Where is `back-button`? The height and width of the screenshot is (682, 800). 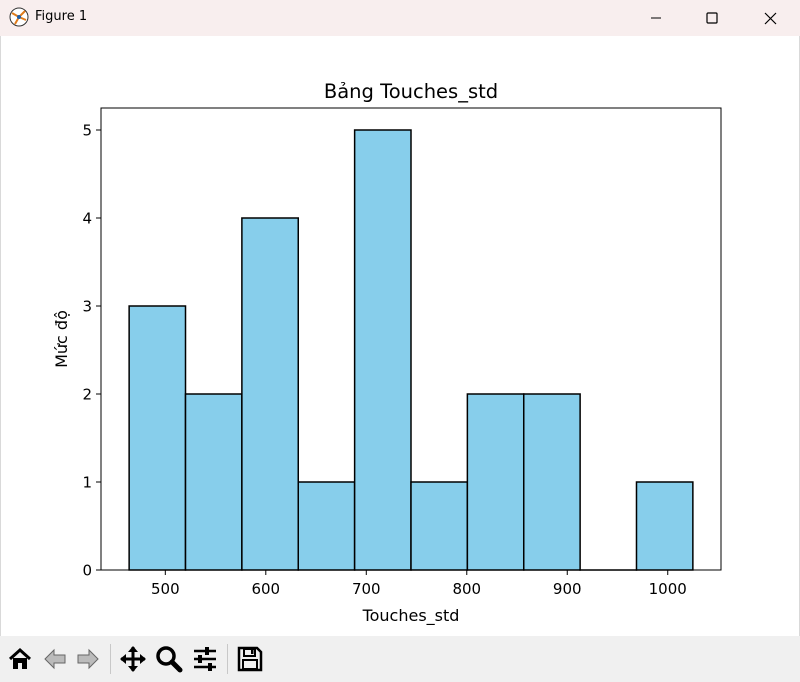 back-button is located at coordinates (55, 659).